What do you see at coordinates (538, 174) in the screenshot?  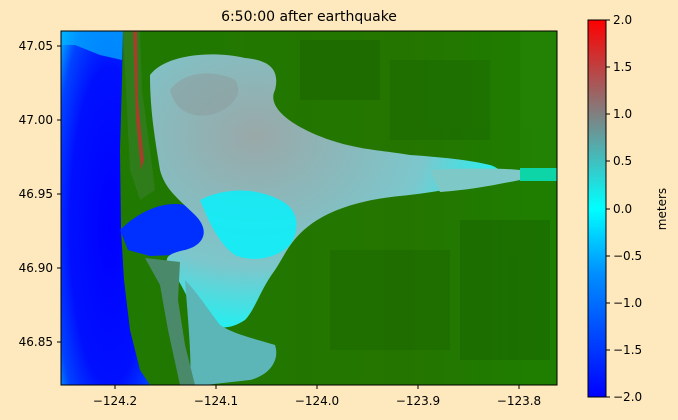 I see `east-channel-end` at bounding box center [538, 174].